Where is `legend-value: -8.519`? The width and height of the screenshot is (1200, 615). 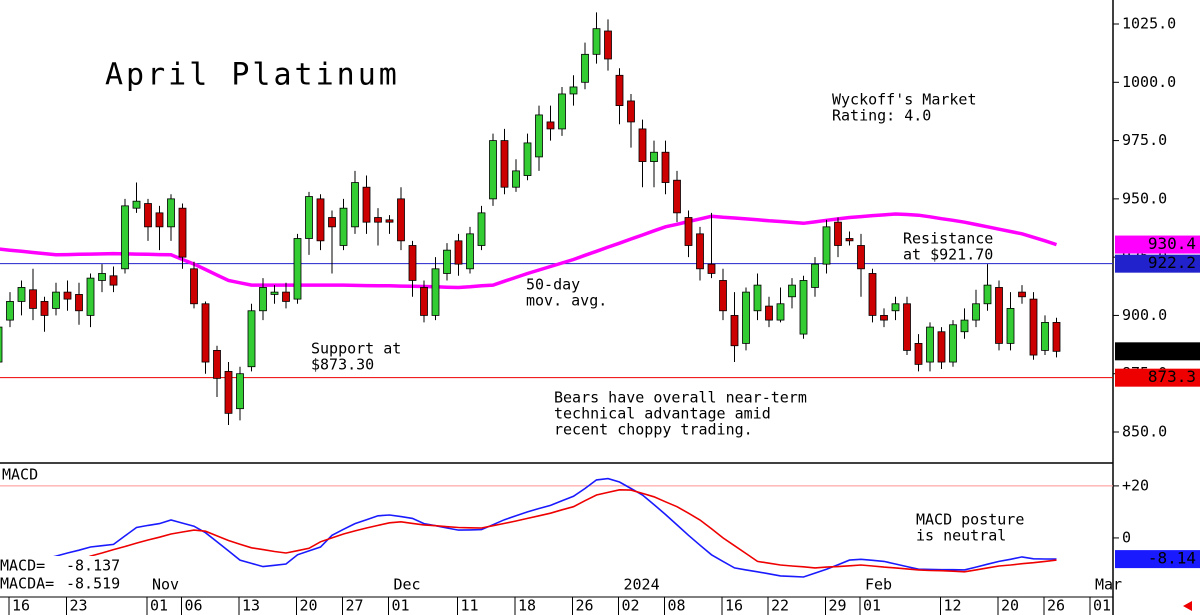
legend-value: -8.519 is located at coordinates (93, 584).